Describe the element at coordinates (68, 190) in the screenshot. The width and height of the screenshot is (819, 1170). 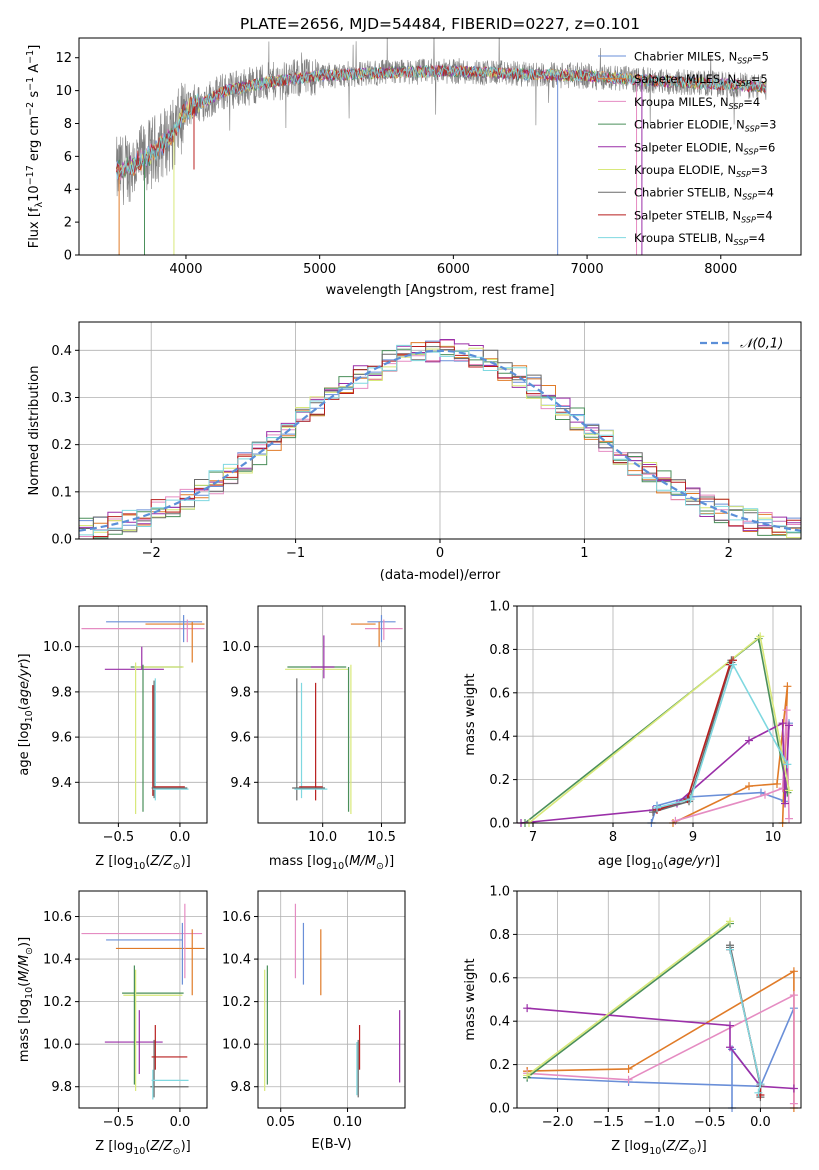
I see `y-tick-label: 4` at that location.